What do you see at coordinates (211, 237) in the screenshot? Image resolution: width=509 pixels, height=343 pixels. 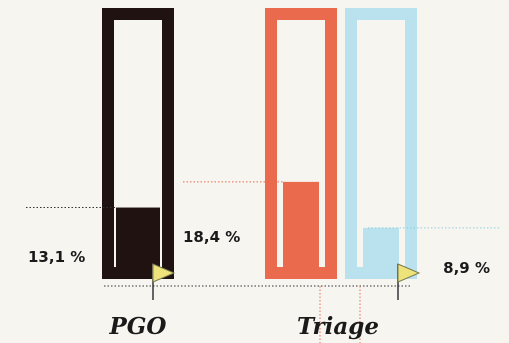 I see `value-label-2: 18,4 %` at bounding box center [211, 237].